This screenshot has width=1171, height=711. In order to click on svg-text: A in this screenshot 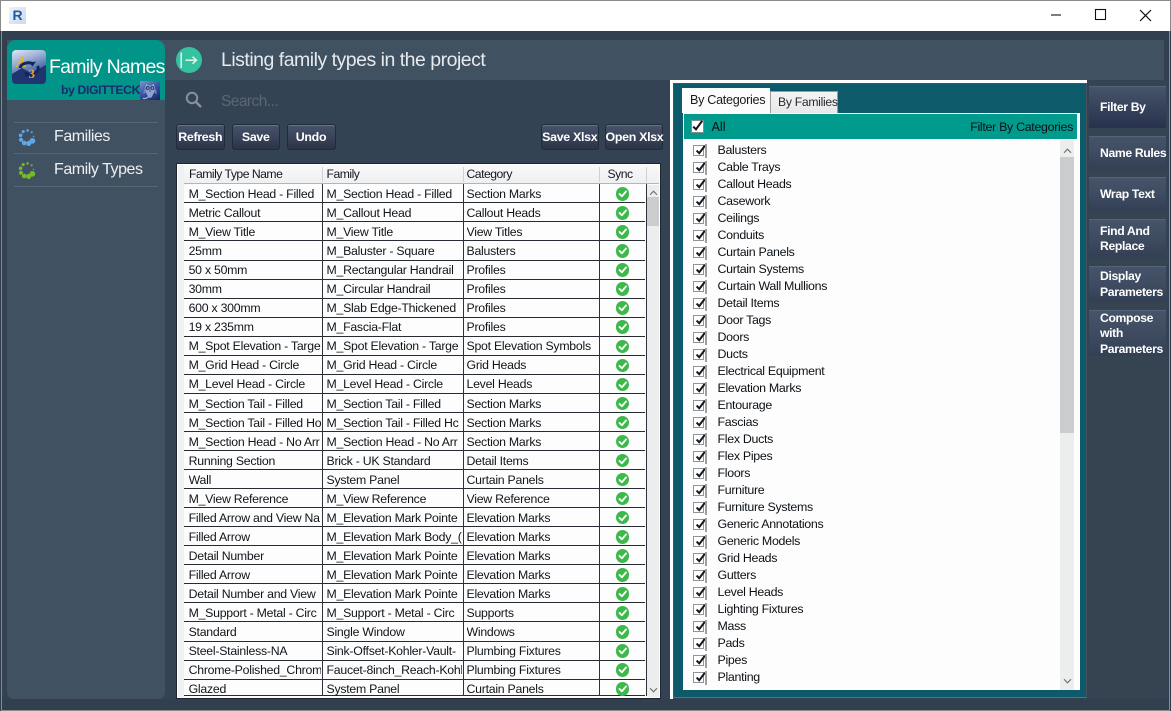, I will do `click(21, 62)`.